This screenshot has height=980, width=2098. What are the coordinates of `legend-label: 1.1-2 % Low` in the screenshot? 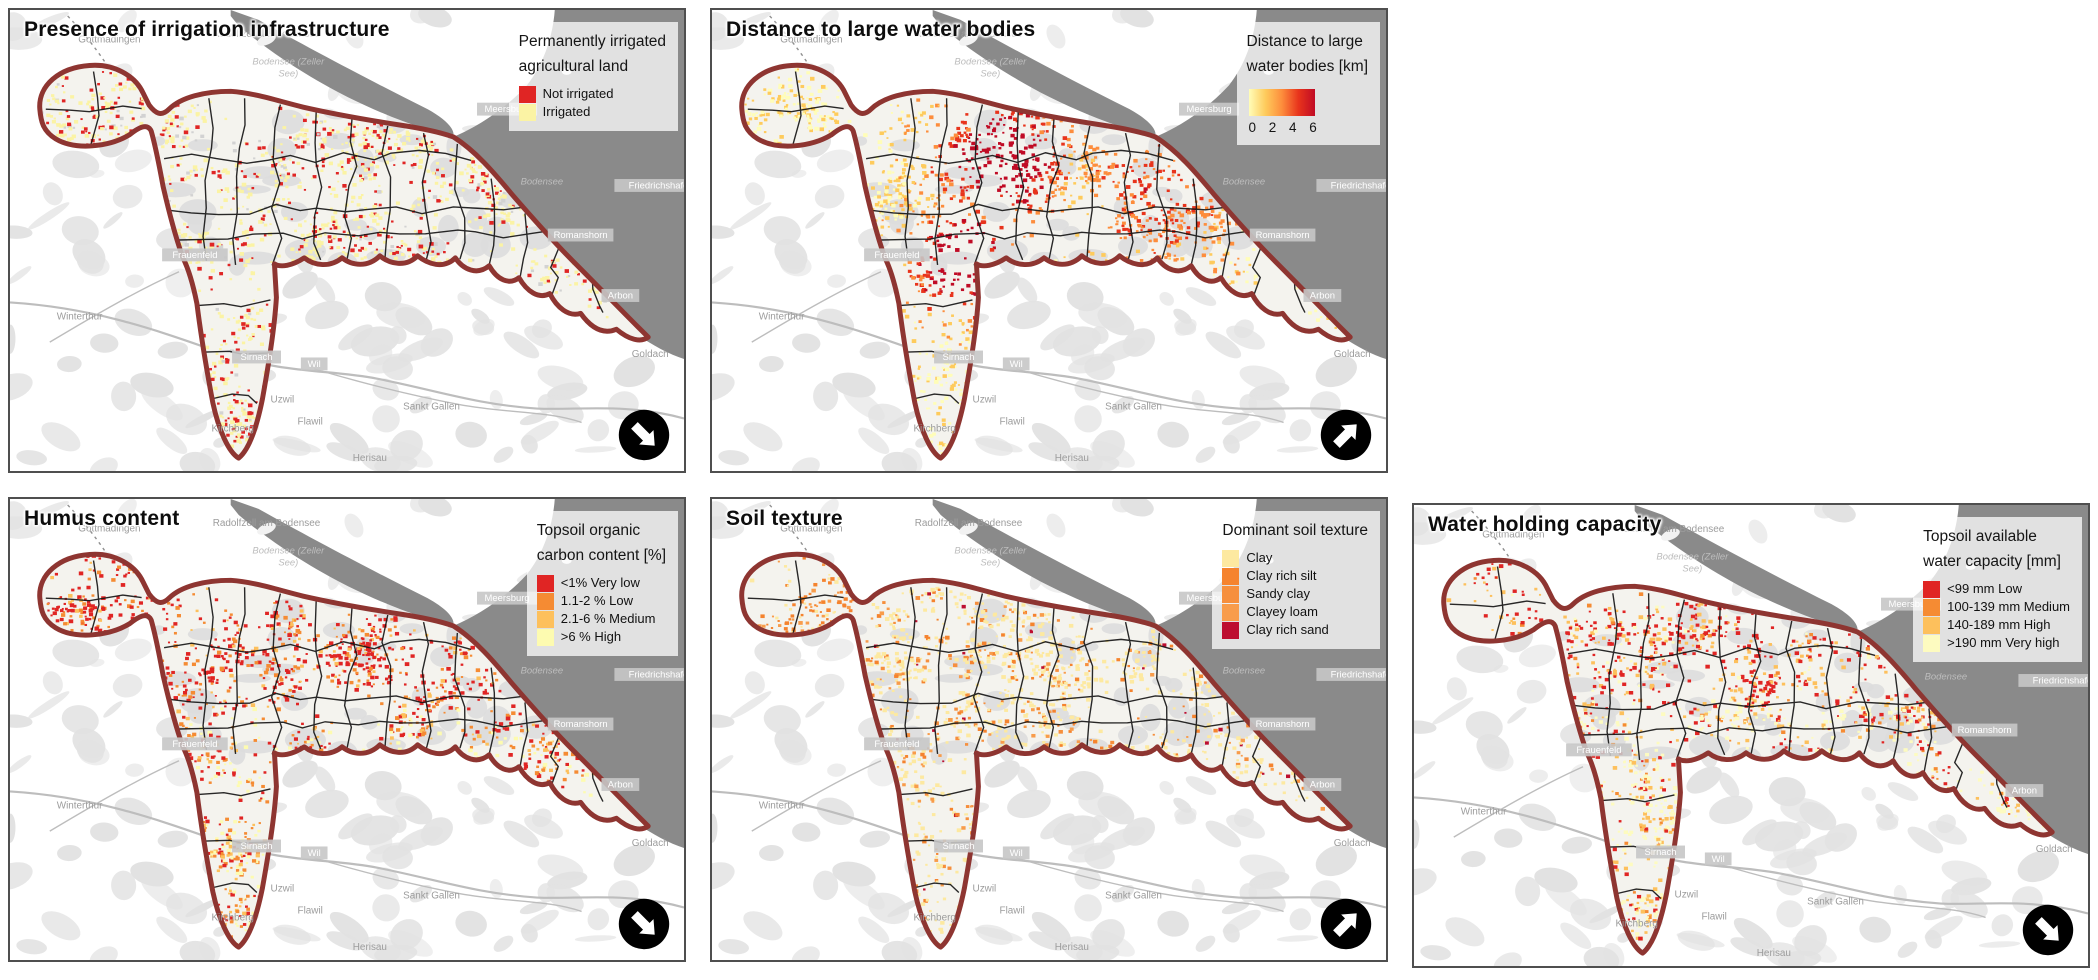 It's located at (597, 600).